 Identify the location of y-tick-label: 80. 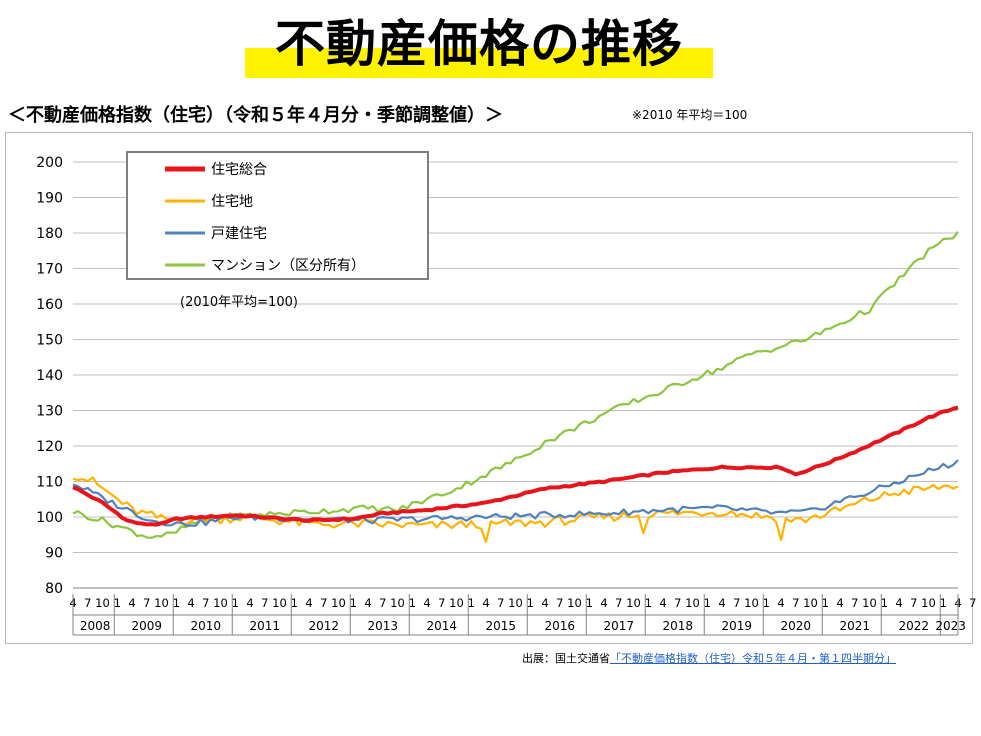
(54, 589).